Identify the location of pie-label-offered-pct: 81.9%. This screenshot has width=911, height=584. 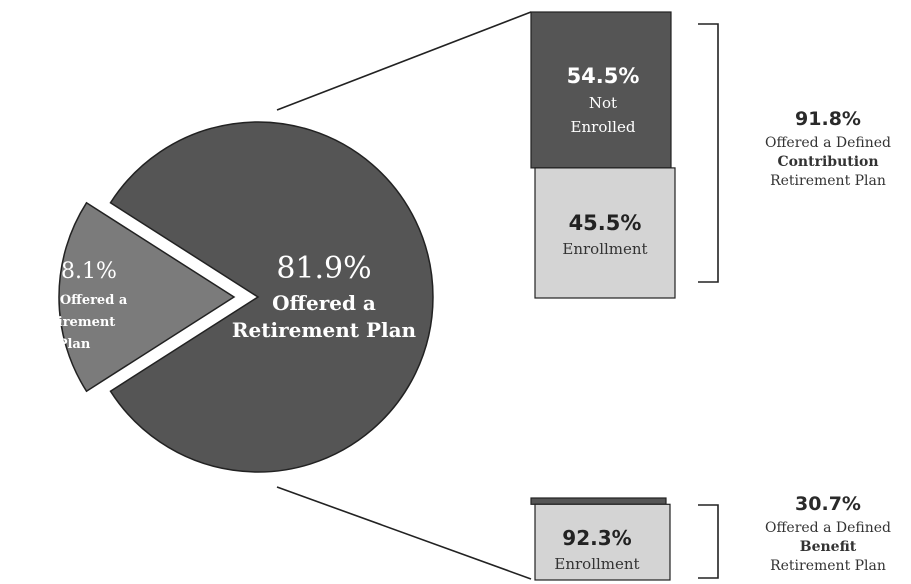
(323, 268).